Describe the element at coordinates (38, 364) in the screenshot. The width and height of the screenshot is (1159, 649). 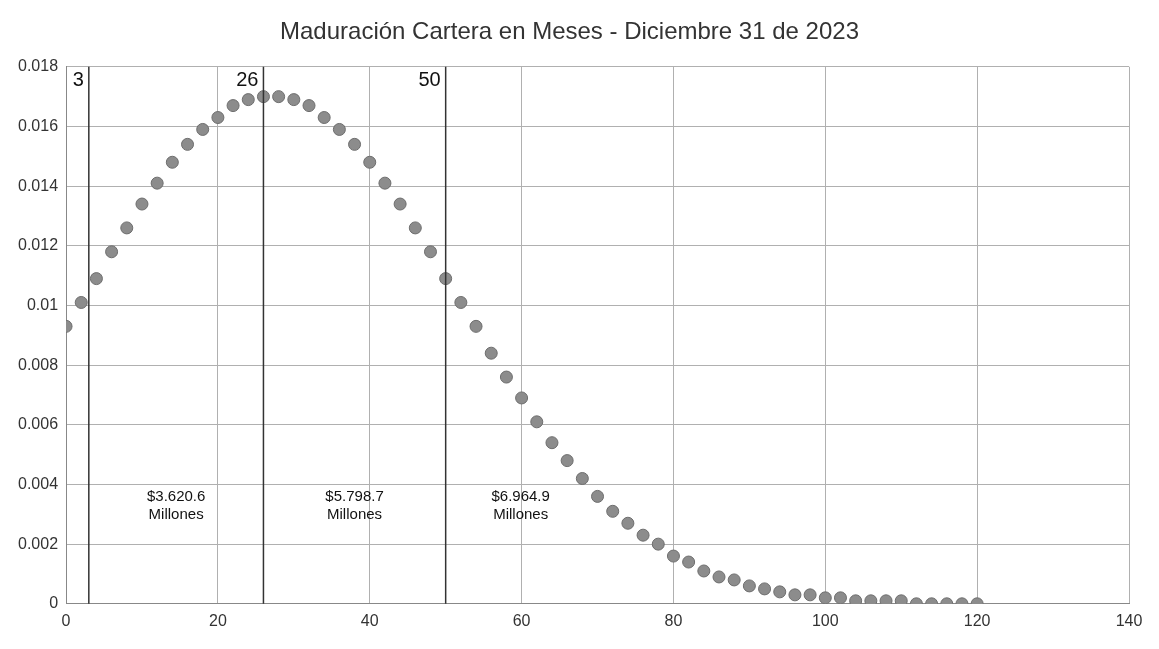
I see `y-tick-label: 0.008` at that location.